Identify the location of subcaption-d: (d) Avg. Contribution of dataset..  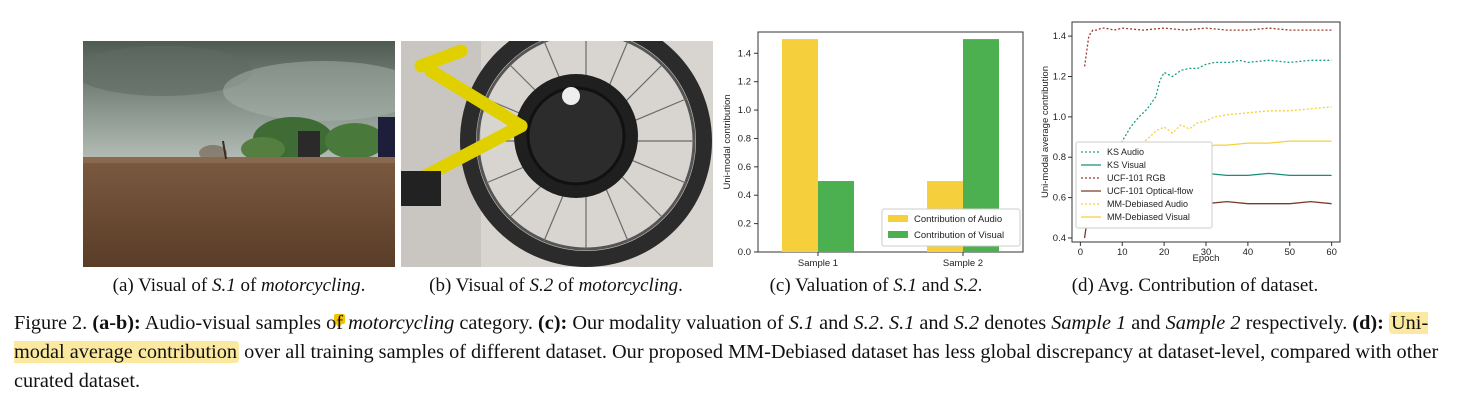
(1195, 285).